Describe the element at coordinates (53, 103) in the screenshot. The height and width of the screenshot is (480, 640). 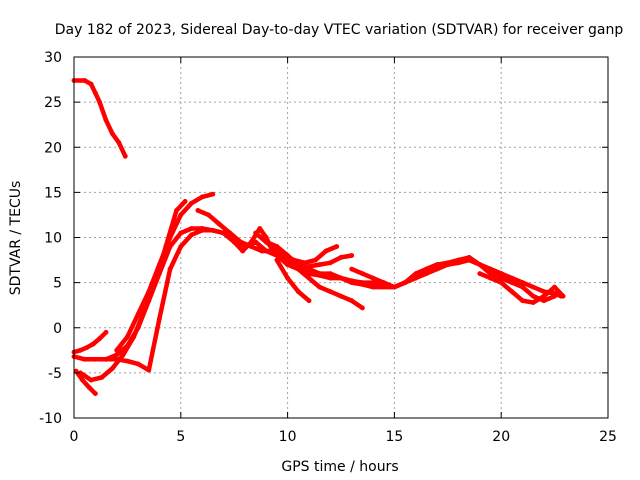
I see `y-tick-label: 25` at that location.